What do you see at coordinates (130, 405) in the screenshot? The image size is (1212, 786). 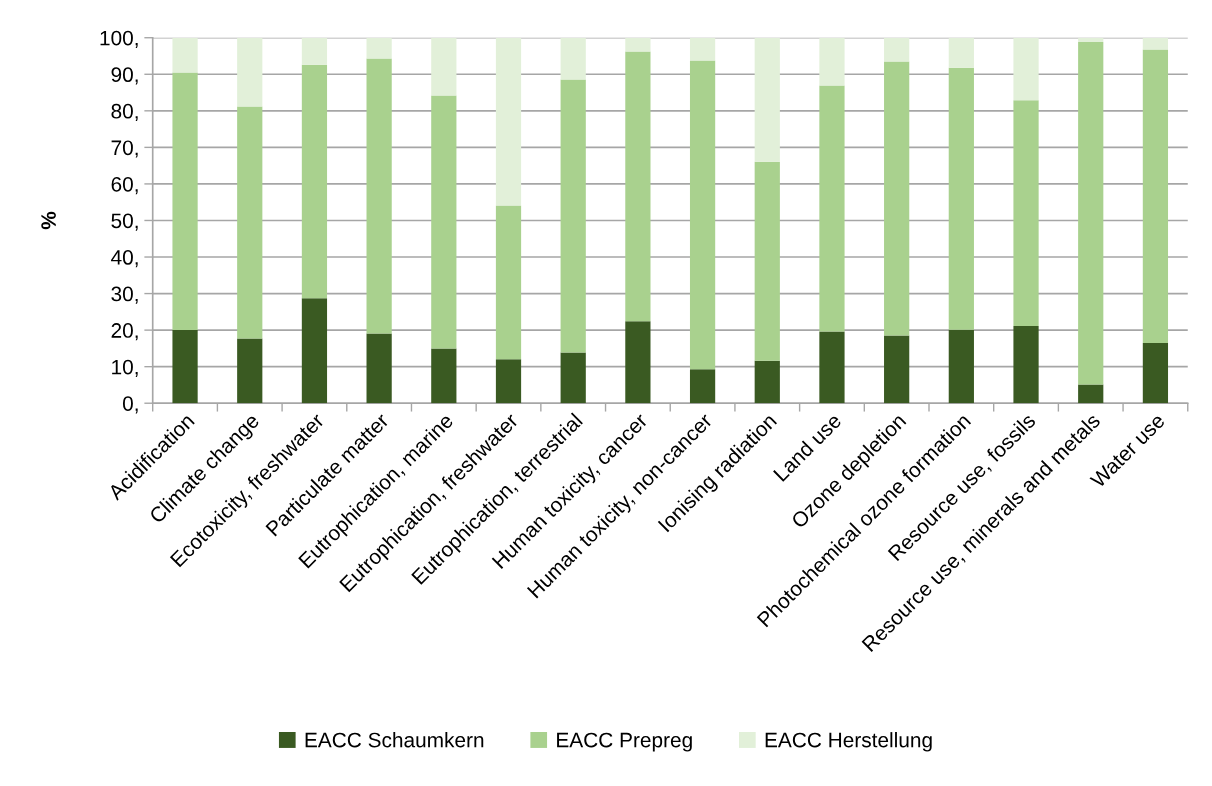 I see `y-tick-label: 0,` at bounding box center [130, 405].